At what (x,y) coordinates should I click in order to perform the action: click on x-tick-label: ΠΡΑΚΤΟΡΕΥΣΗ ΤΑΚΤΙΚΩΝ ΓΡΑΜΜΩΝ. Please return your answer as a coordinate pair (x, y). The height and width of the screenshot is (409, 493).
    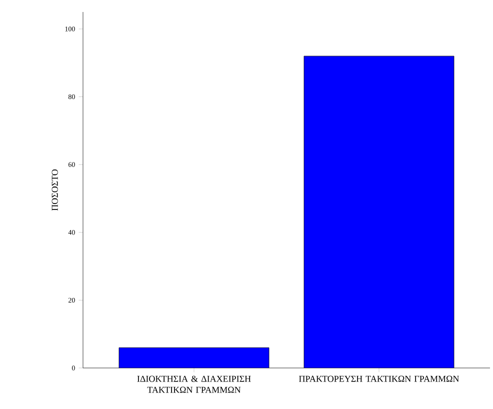
    Looking at the image, I should click on (379, 379).